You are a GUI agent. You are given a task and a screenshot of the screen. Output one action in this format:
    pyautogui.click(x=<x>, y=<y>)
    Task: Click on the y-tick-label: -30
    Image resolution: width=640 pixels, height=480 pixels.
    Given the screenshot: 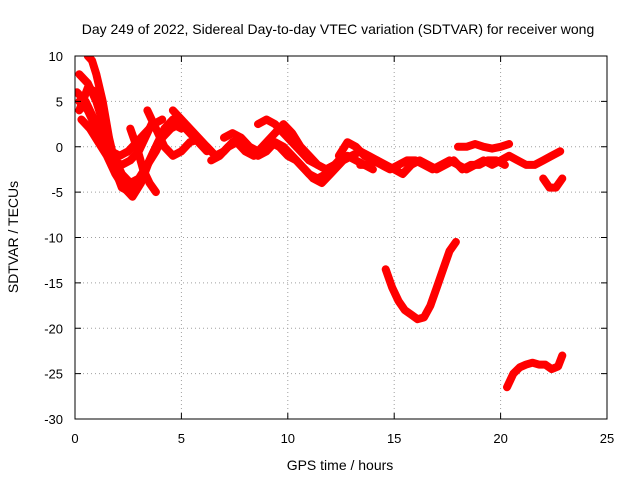 What is the action you would take?
    pyautogui.click(x=53, y=419)
    